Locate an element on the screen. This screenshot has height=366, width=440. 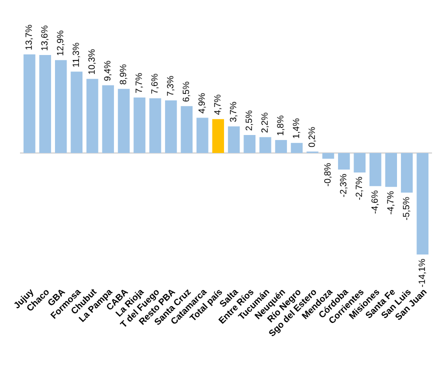
data-label: 4,7% is located at coordinates (218, 104).